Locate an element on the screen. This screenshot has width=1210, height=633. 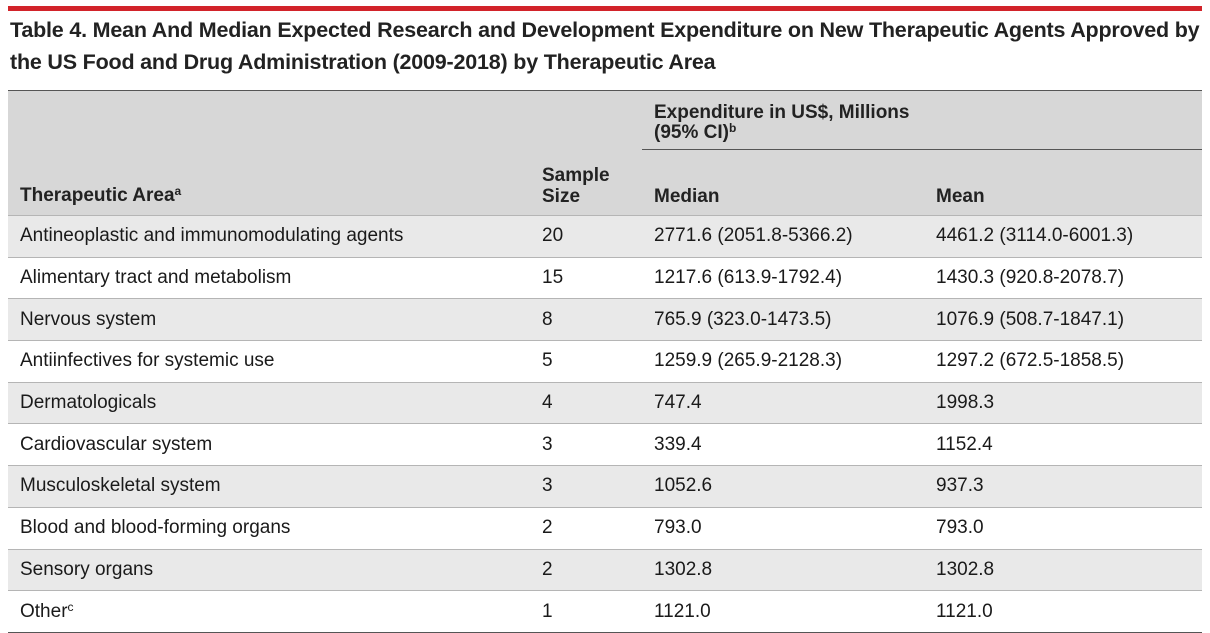
cell-median: 793.0 is located at coordinates (783, 527).